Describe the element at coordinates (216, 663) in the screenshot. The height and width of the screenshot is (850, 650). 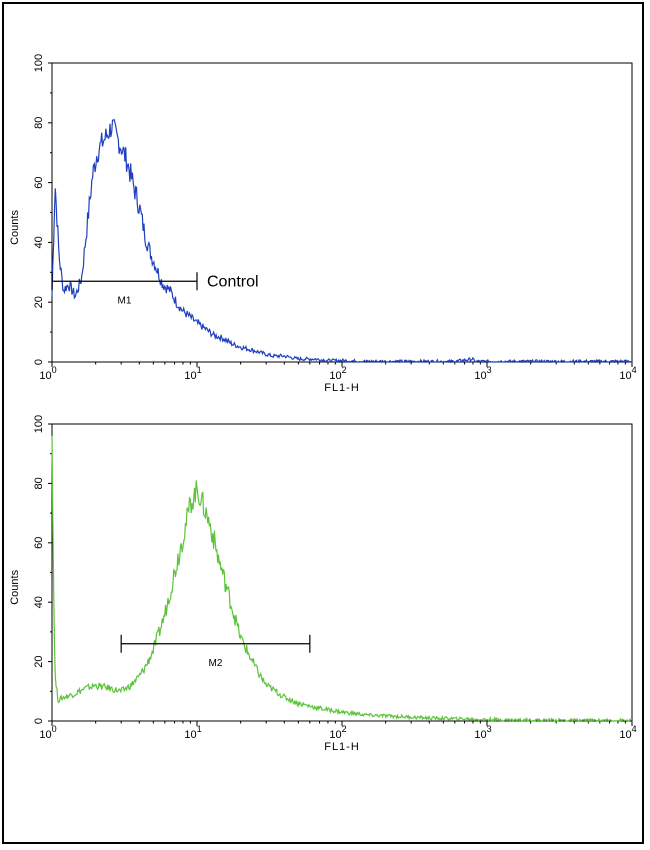
I see `gate-label: M2` at that location.